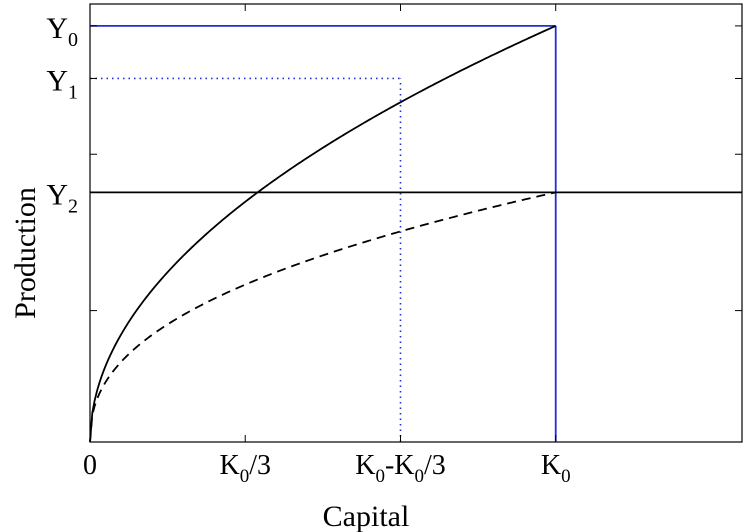 The height and width of the screenshot is (532, 746). I want to click on y-tick-label-3: Y2, so click(62, 197).